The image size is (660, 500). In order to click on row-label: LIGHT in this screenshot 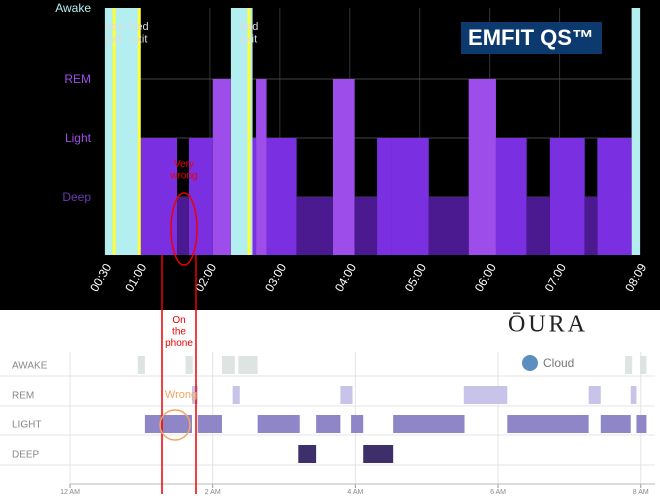, I will do `click(26, 425)`.